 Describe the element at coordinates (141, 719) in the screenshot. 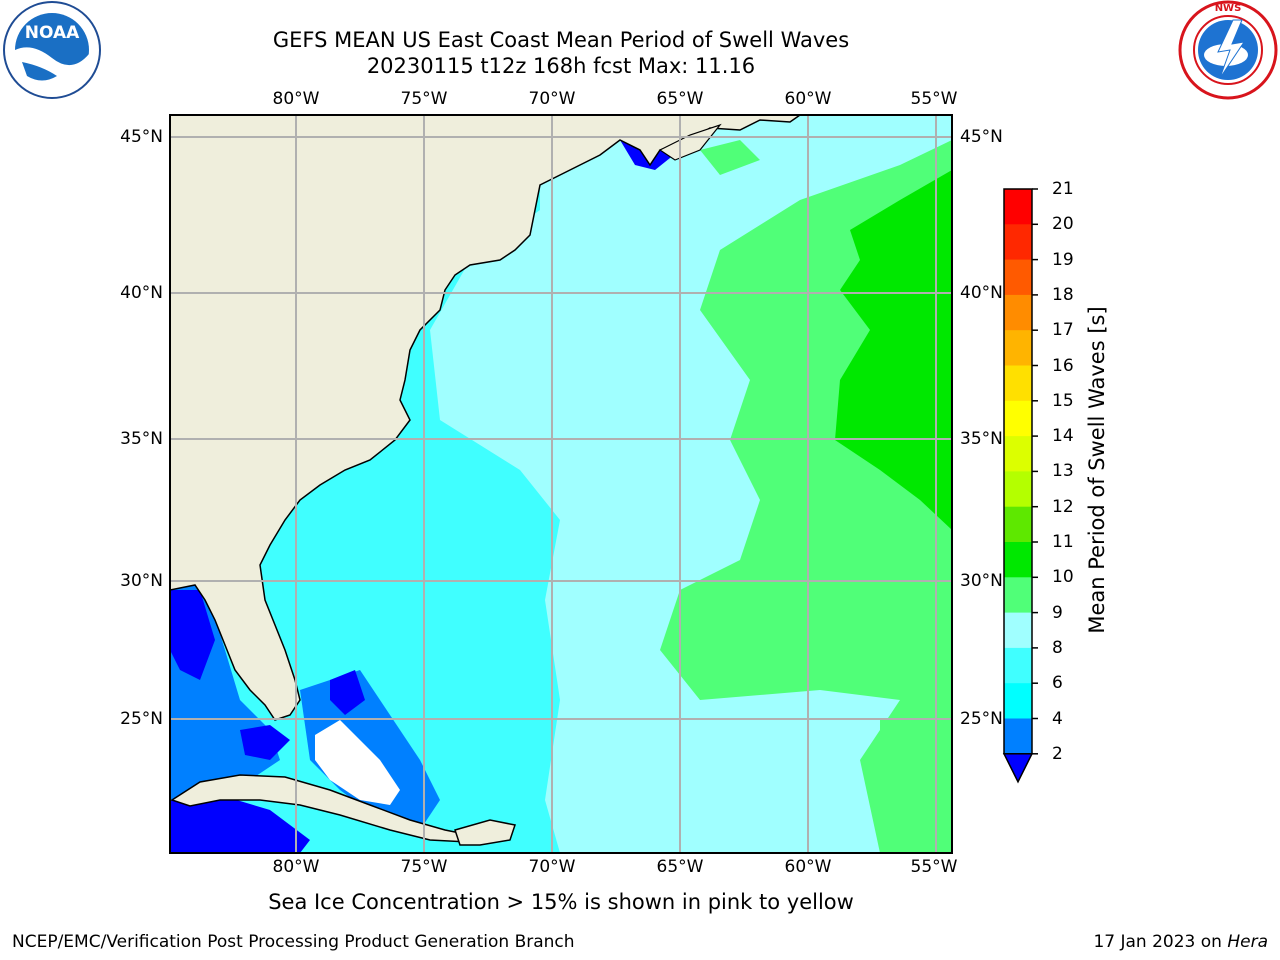

I see `lat-label-left: 25°N` at that location.